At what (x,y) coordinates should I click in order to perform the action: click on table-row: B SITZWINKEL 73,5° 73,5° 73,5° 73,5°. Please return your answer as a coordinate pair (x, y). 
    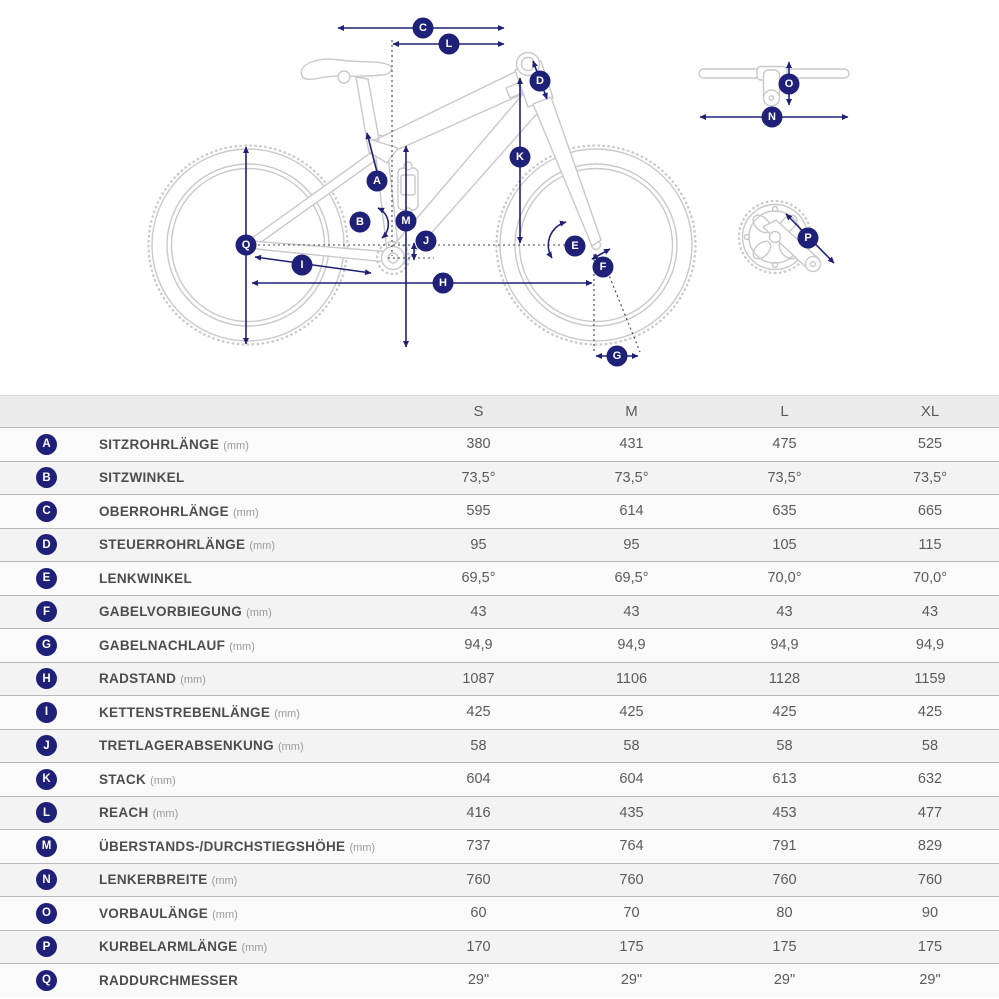
    Looking at the image, I should click on (499, 477).